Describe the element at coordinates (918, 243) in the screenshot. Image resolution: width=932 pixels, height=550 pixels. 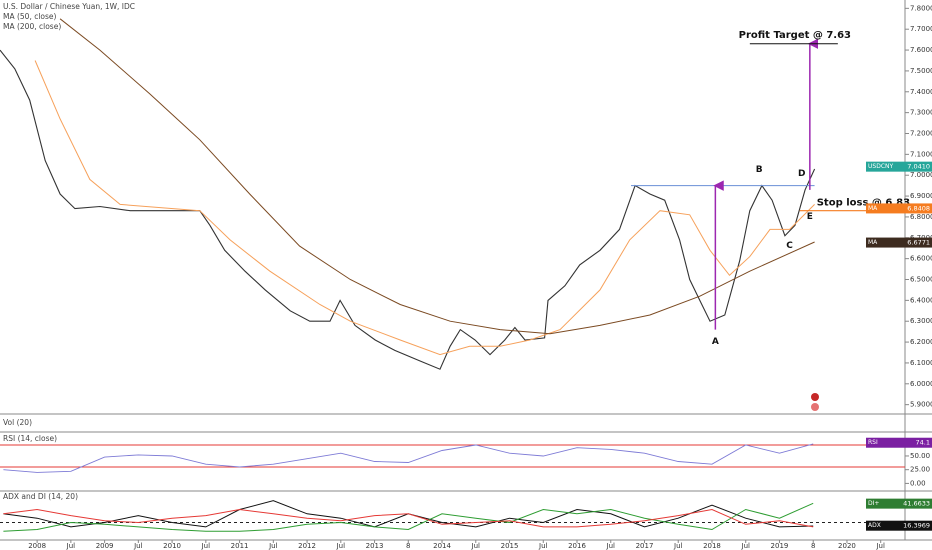
I see `badge-value: 6.6771` at that location.